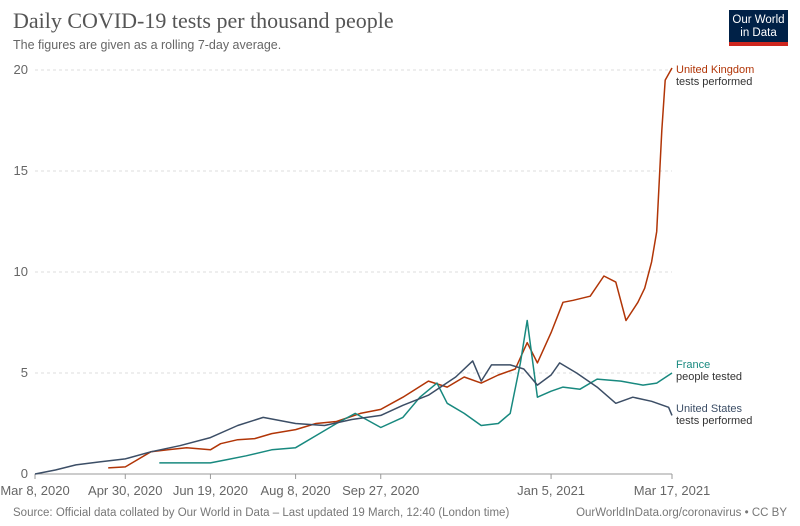  I want to click on x-tick-label: Apr 30, 2020, so click(125, 490).